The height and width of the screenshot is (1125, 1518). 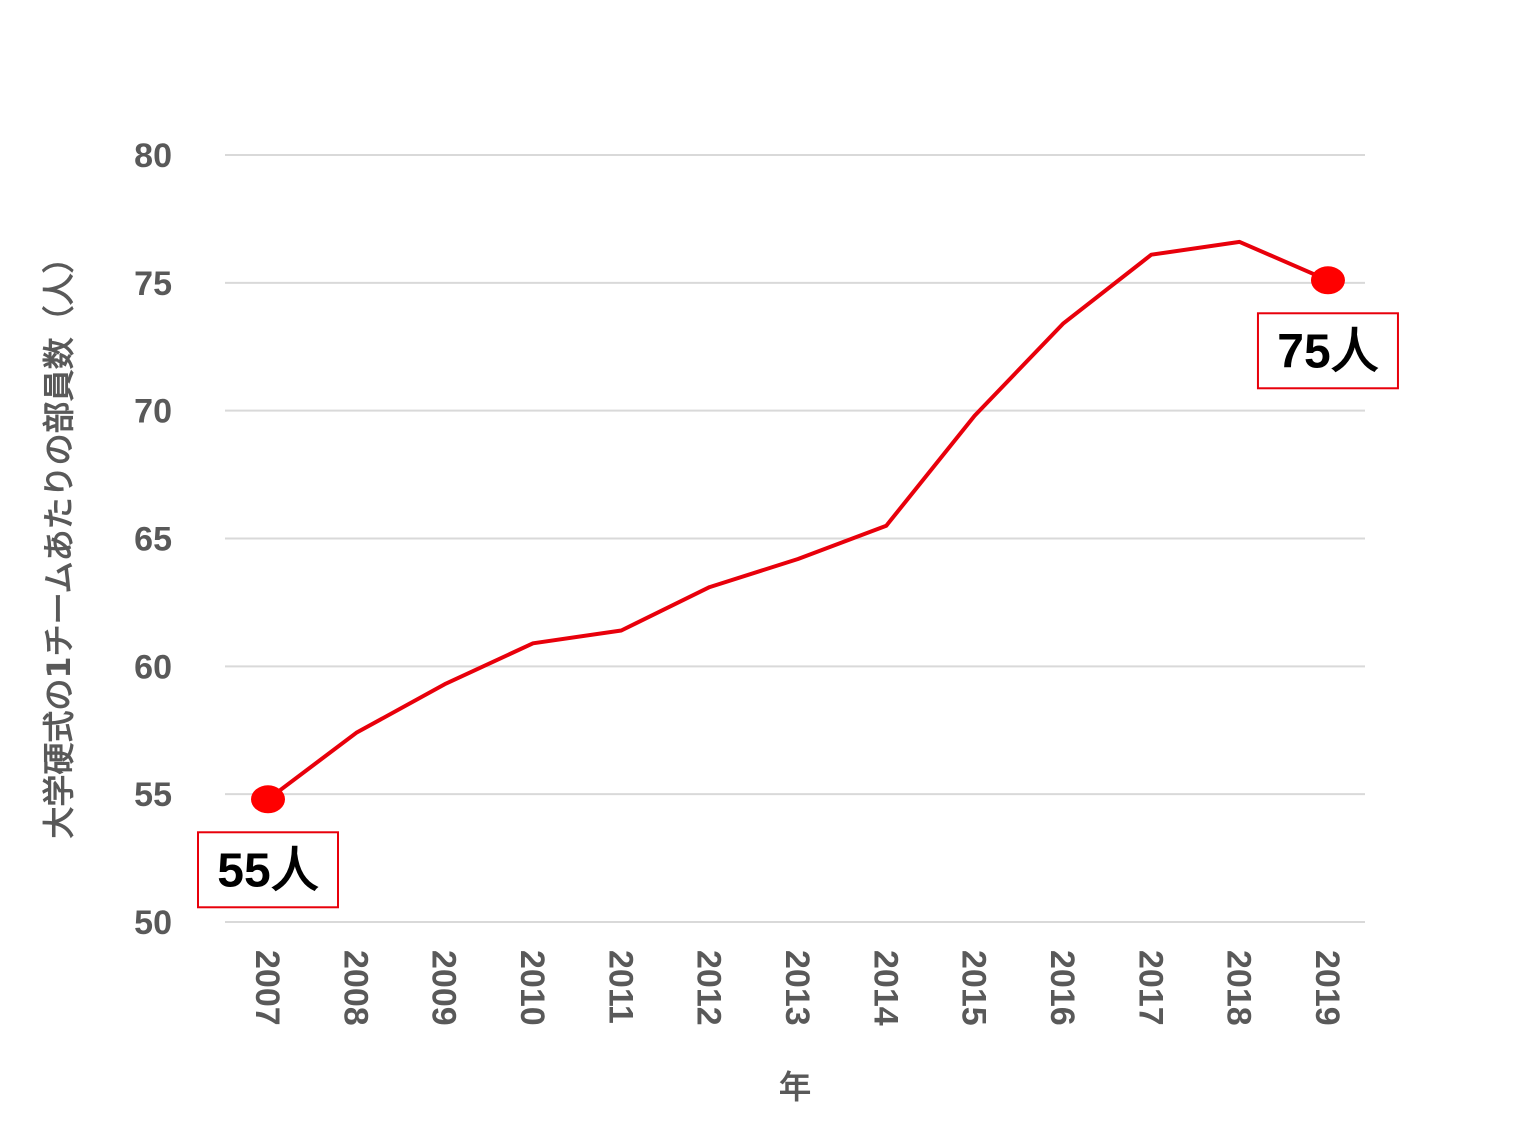 I want to click on x-tick-label: 2018, so click(x=1239, y=988).